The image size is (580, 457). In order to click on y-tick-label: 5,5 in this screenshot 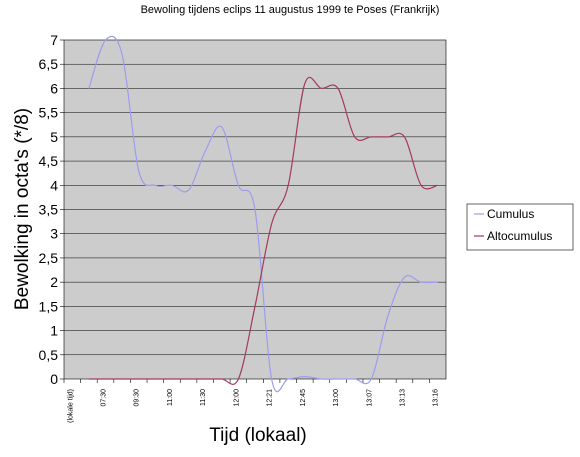, I will do `click(49, 113)`.